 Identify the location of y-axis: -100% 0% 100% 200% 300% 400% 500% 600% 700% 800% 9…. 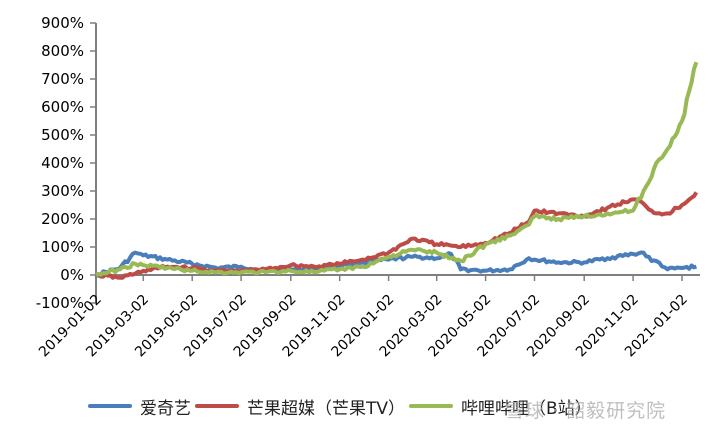
(66, 163).